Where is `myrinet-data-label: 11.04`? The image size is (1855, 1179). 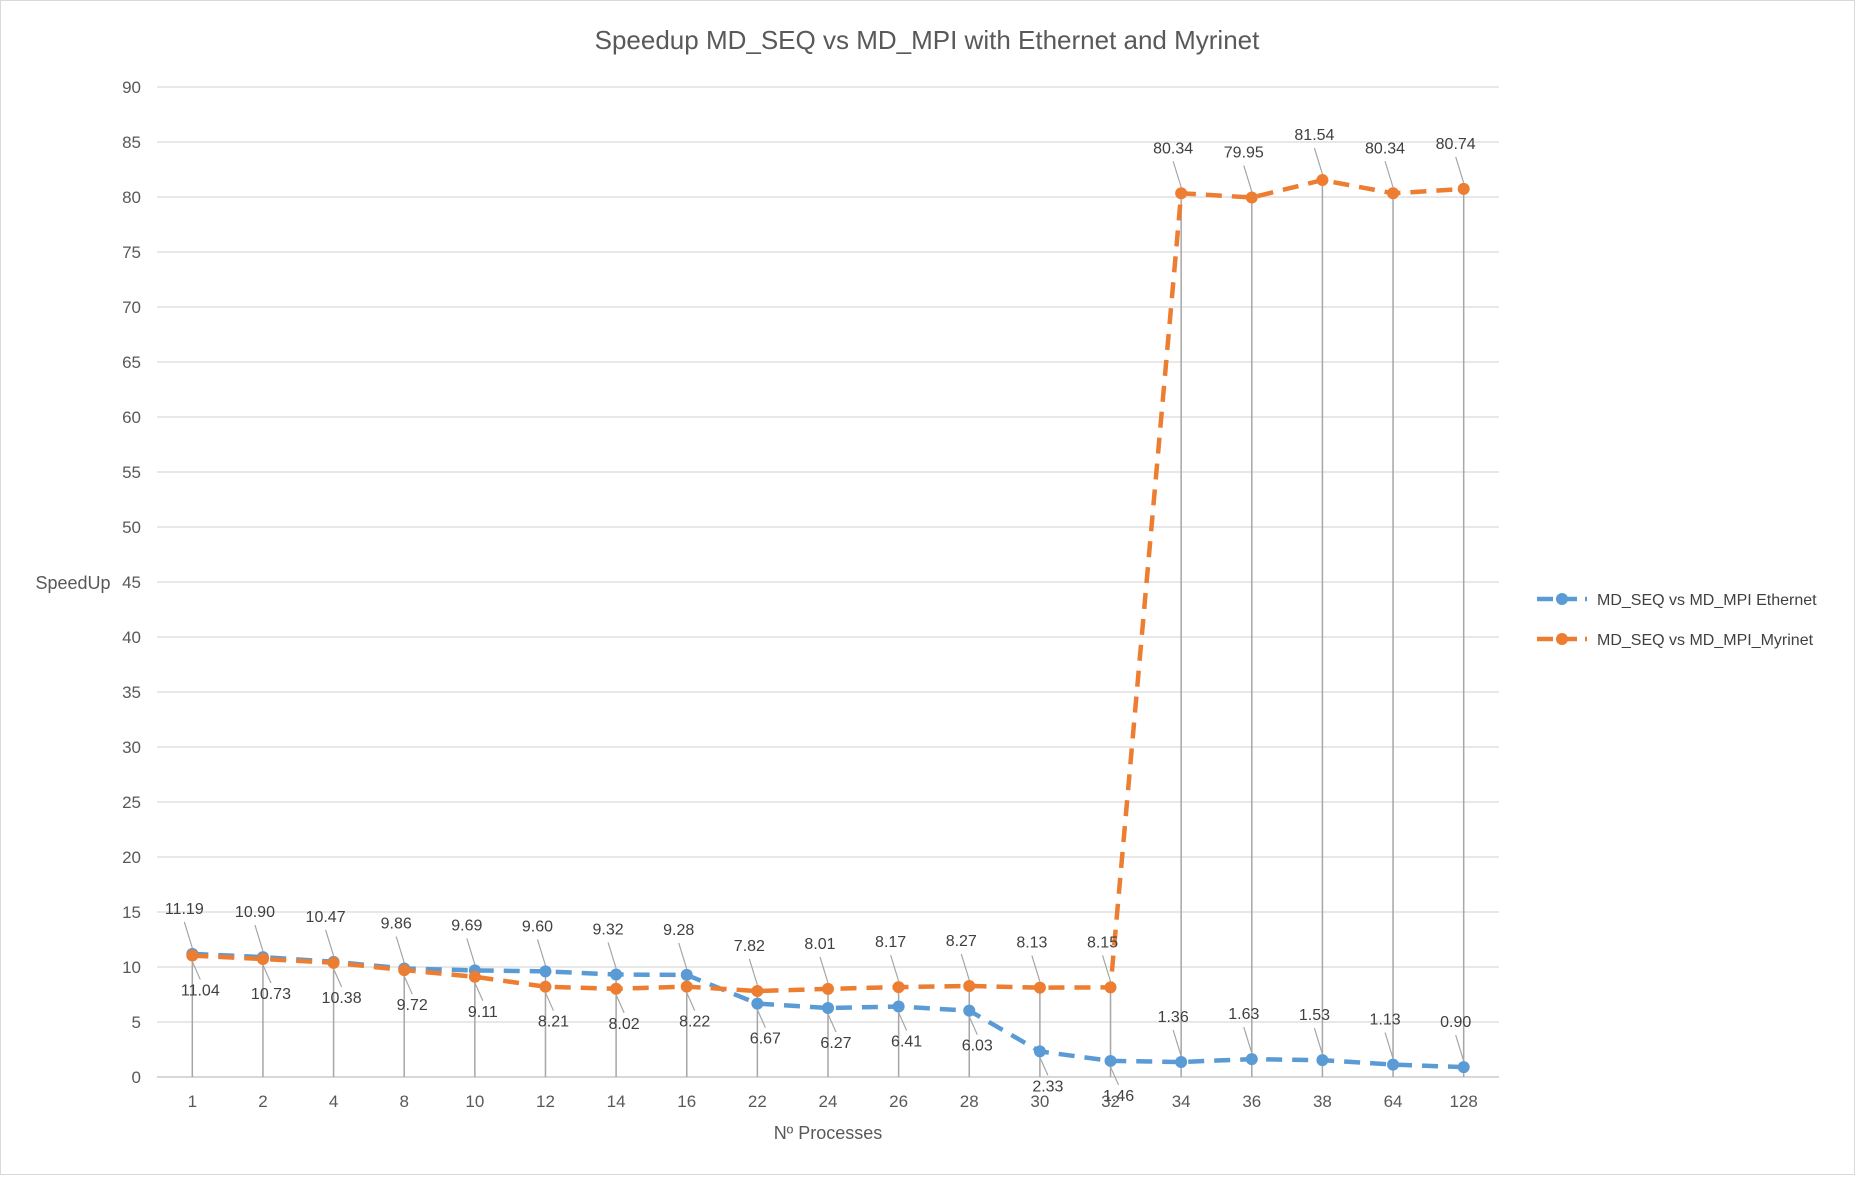
myrinet-data-label: 11.04 is located at coordinates (200, 991).